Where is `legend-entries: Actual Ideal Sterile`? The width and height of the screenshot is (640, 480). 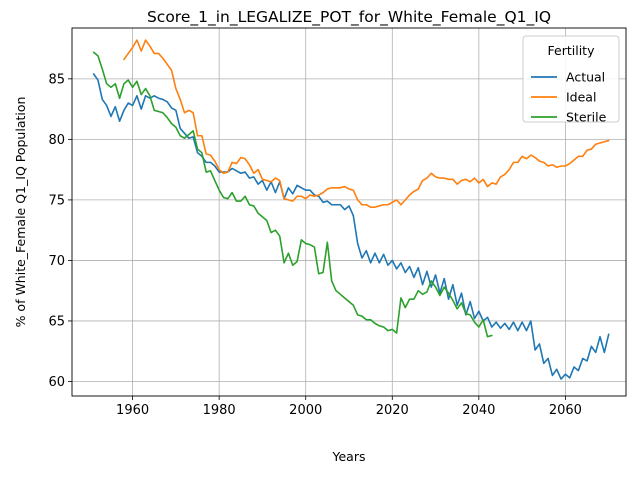
legend-entries: Actual Ideal Sterile is located at coordinates (569, 97).